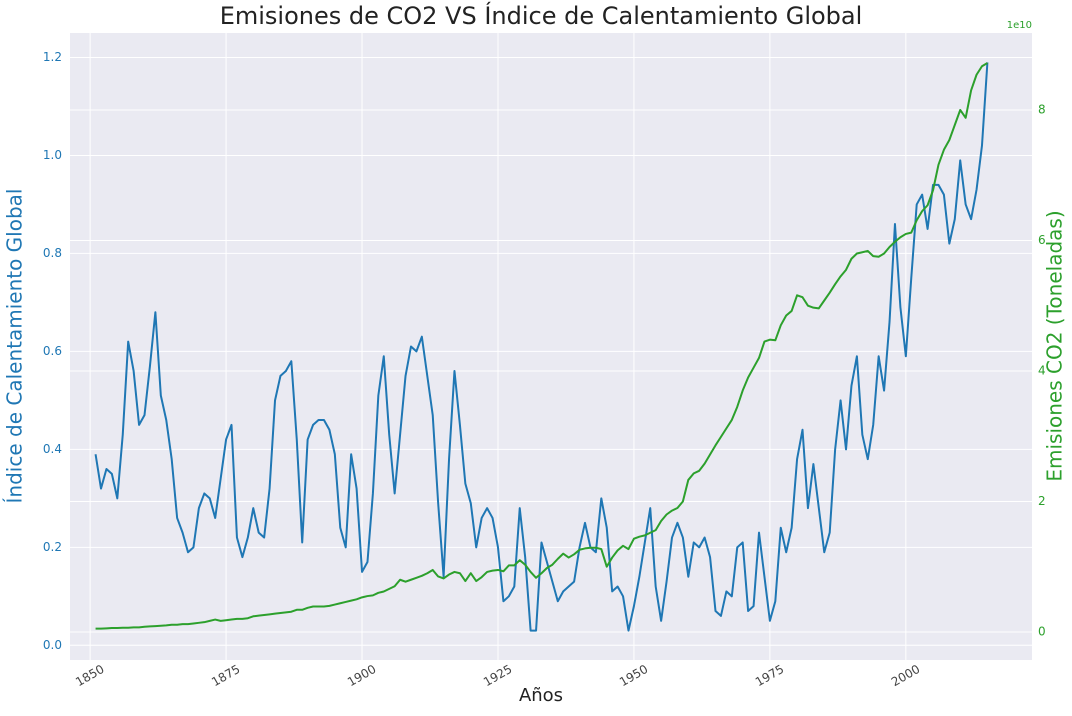 The image size is (1072, 716). What do you see at coordinates (1055, 345) in the screenshot?
I see `y2-axis-label: Emisiones CO2 (Toneladas)` at bounding box center [1055, 345].